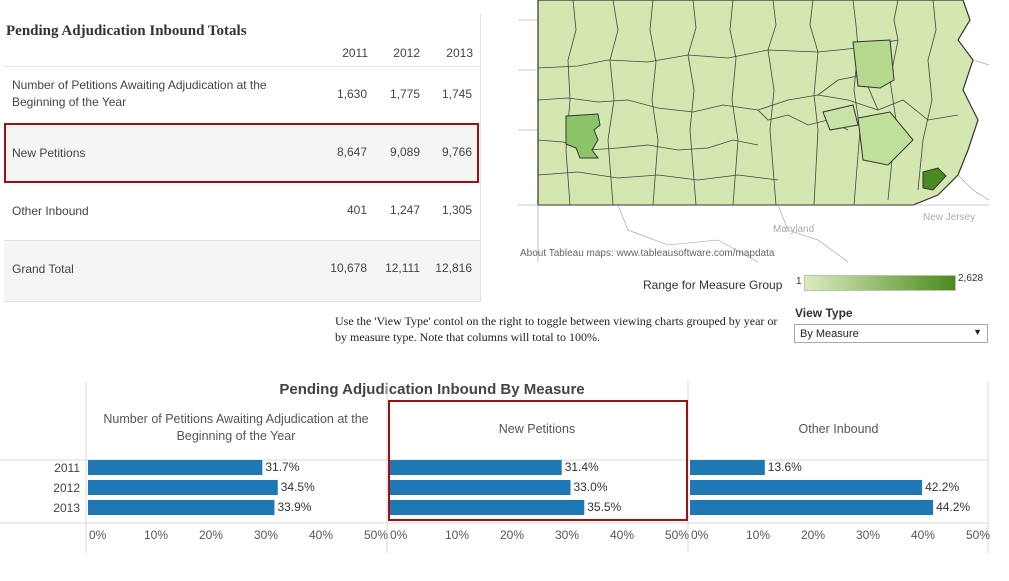 Image resolution: width=1009 pixels, height=581 pixels. Describe the element at coordinates (838, 429) in the screenshot. I see `panel-header: Other Inbound` at that location.